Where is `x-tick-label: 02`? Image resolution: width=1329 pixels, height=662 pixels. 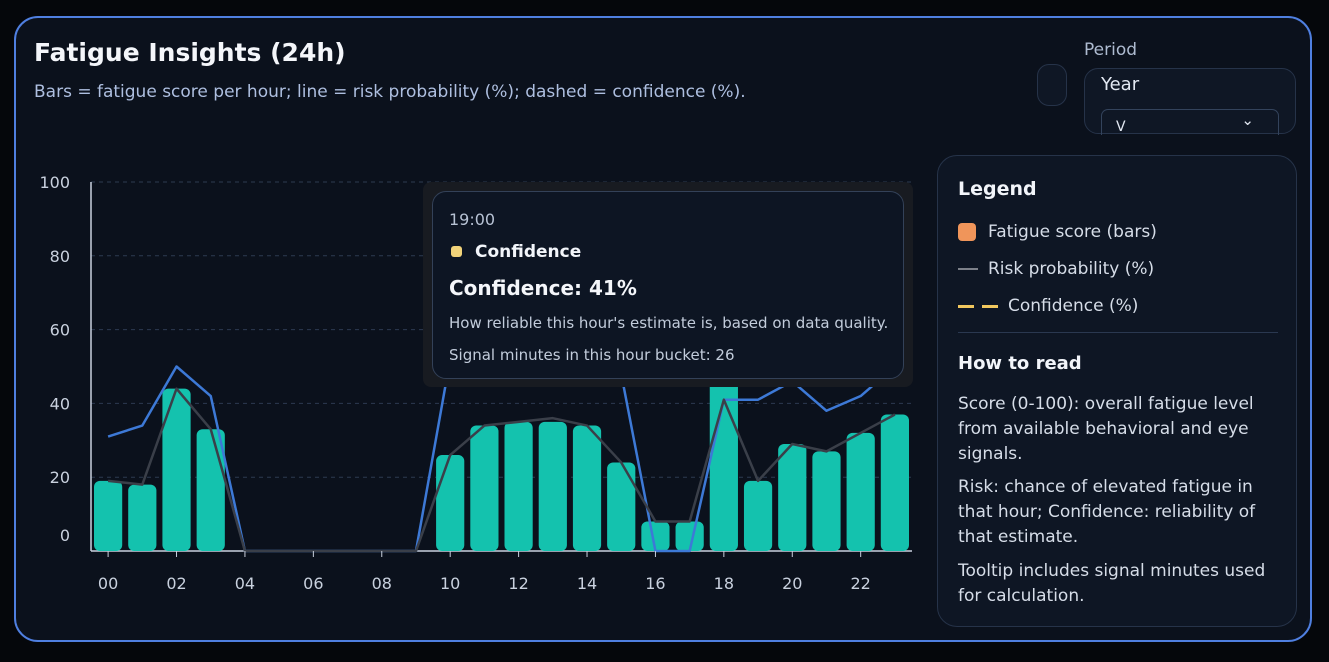
x-tick-label: 02 is located at coordinates (176, 583).